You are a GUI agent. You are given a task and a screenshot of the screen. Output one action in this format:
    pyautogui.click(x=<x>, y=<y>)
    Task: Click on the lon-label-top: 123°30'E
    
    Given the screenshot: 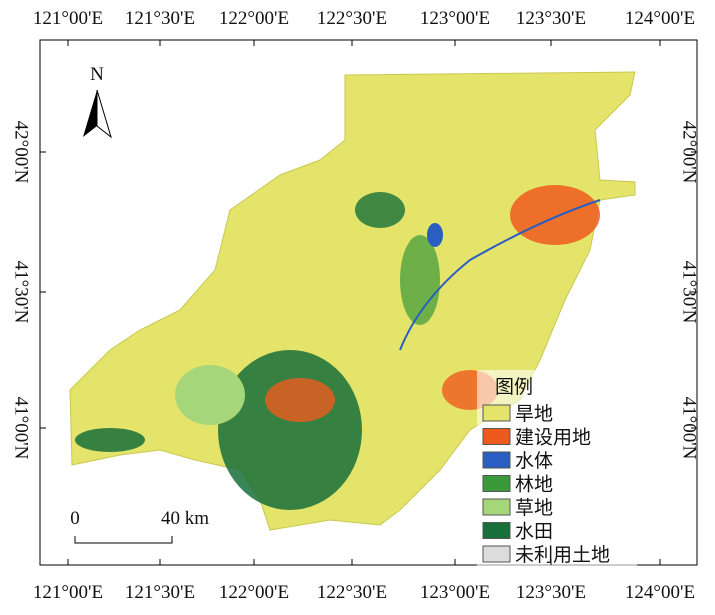 What is the action you would take?
    pyautogui.click(x=551, y=18)
    